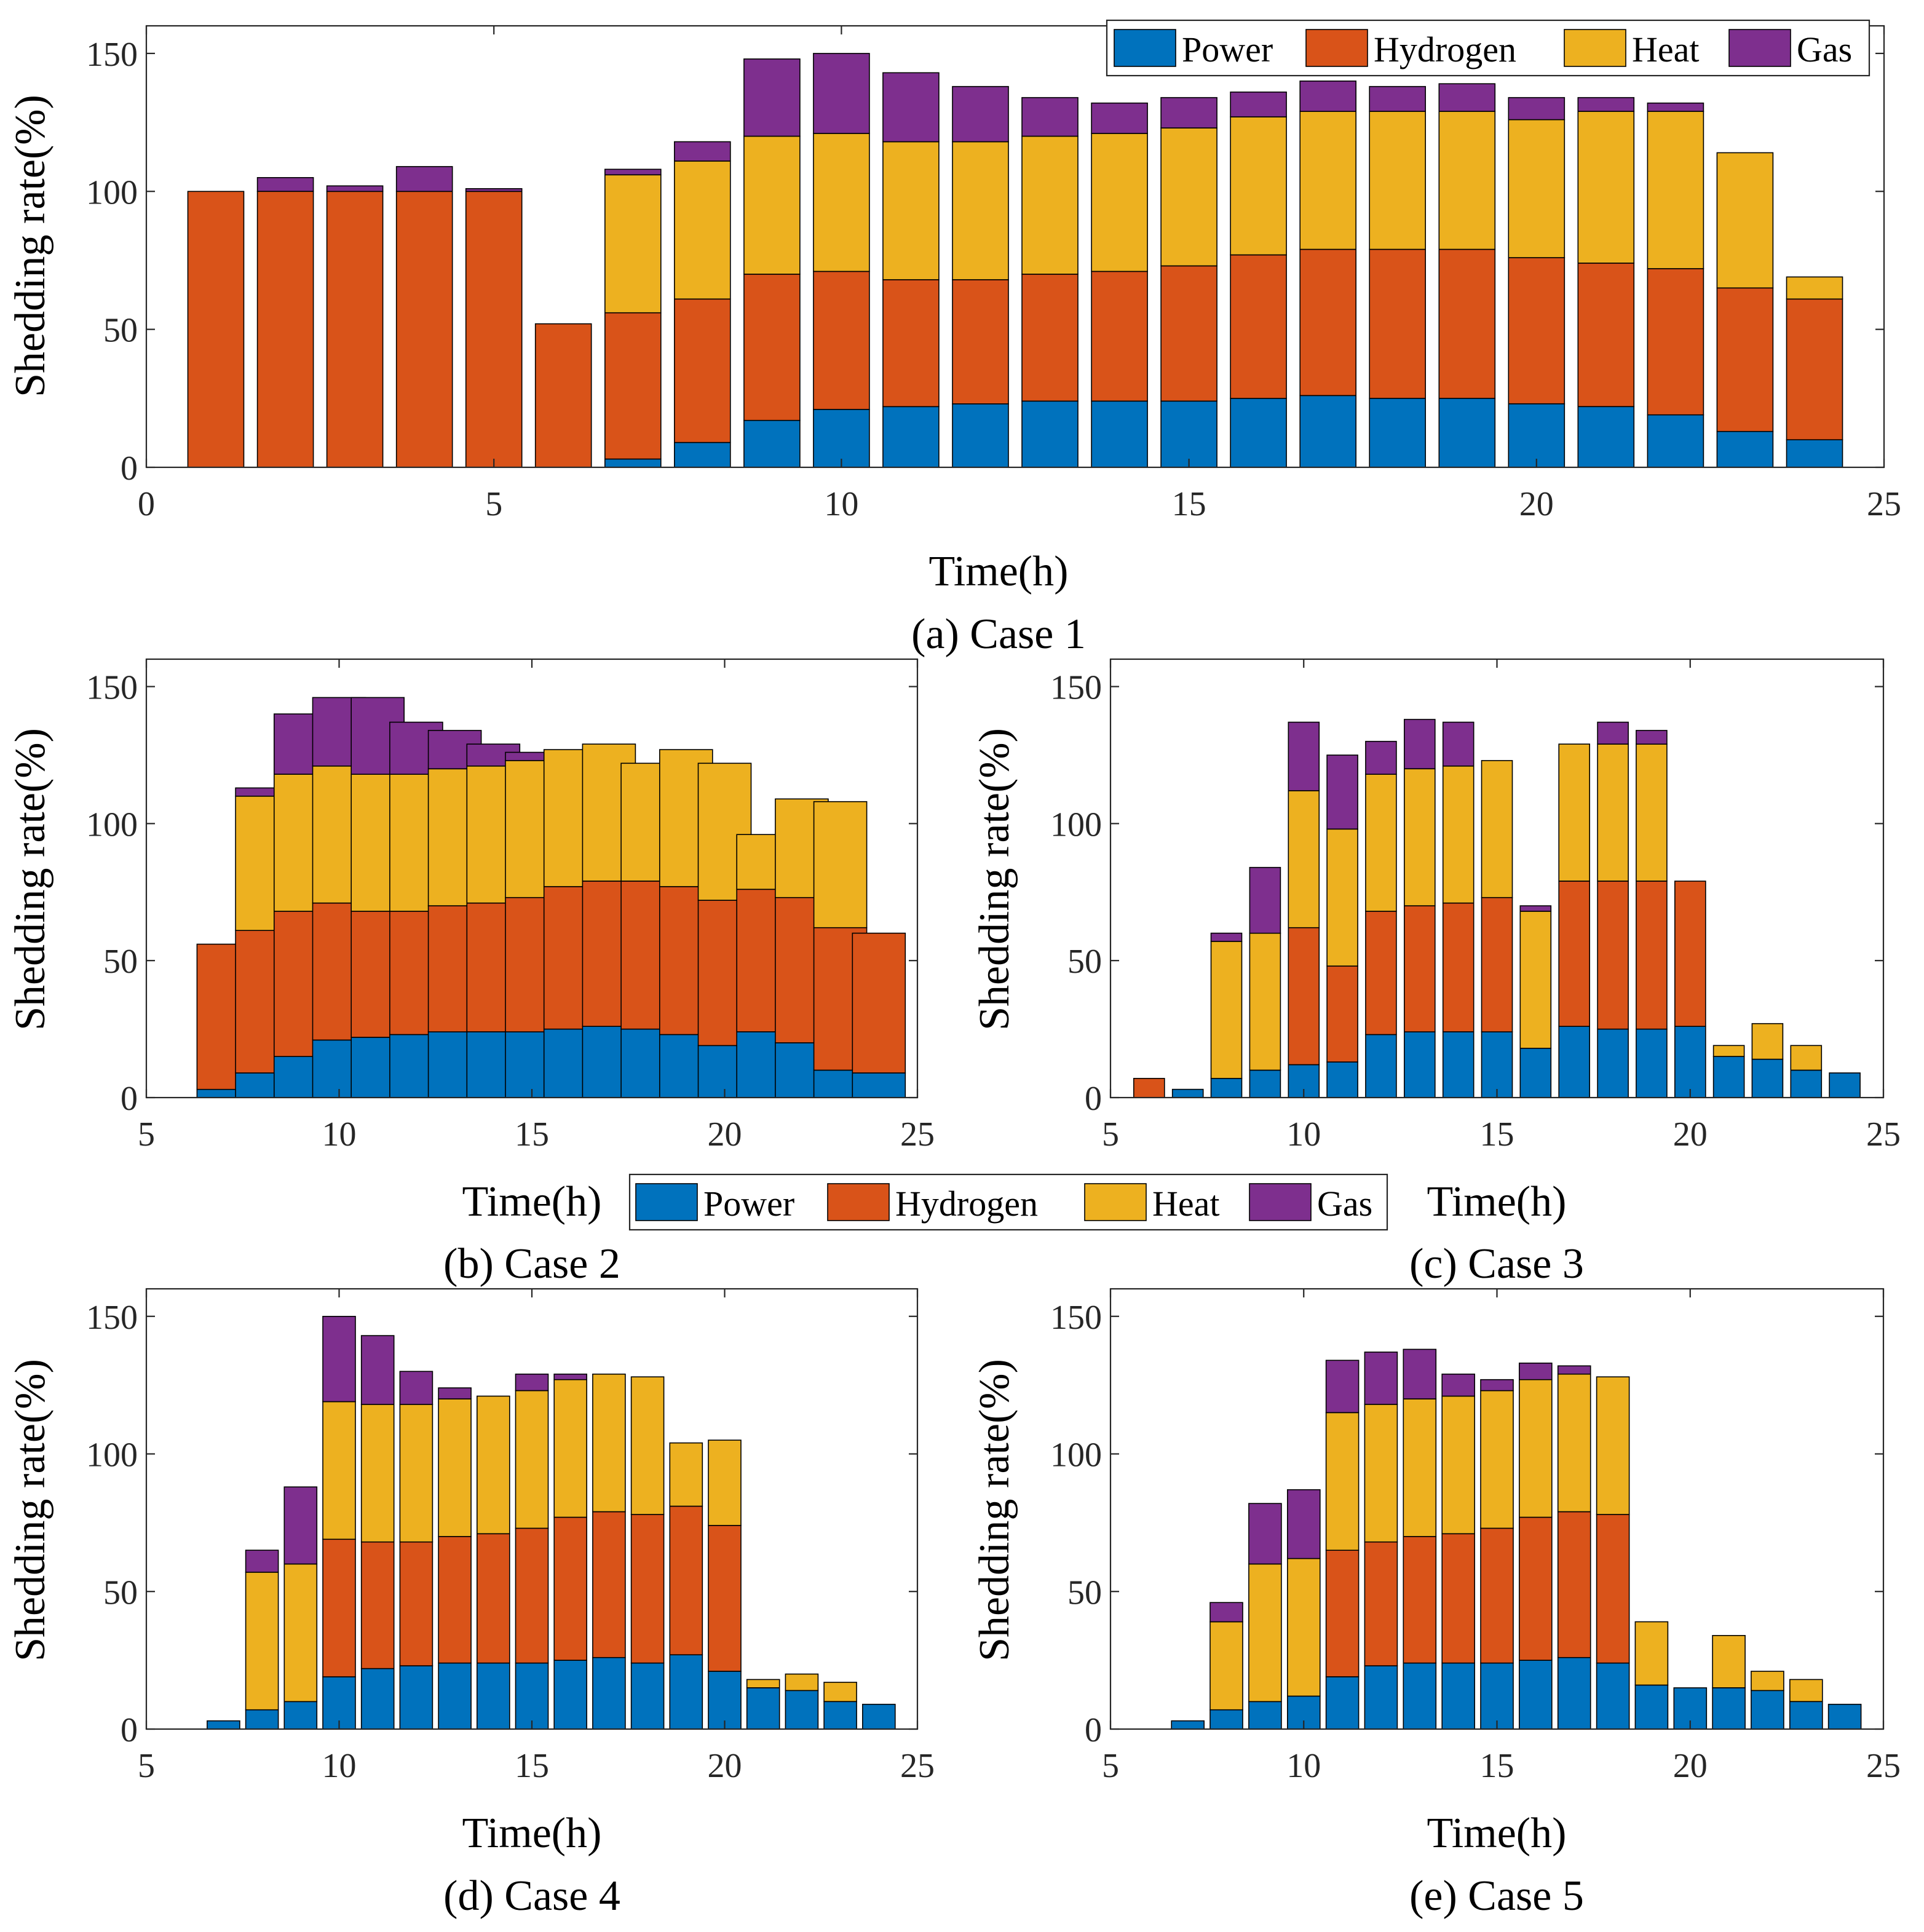  I want to click on bar-d-hydrogen-t11, so click(377, 1605).